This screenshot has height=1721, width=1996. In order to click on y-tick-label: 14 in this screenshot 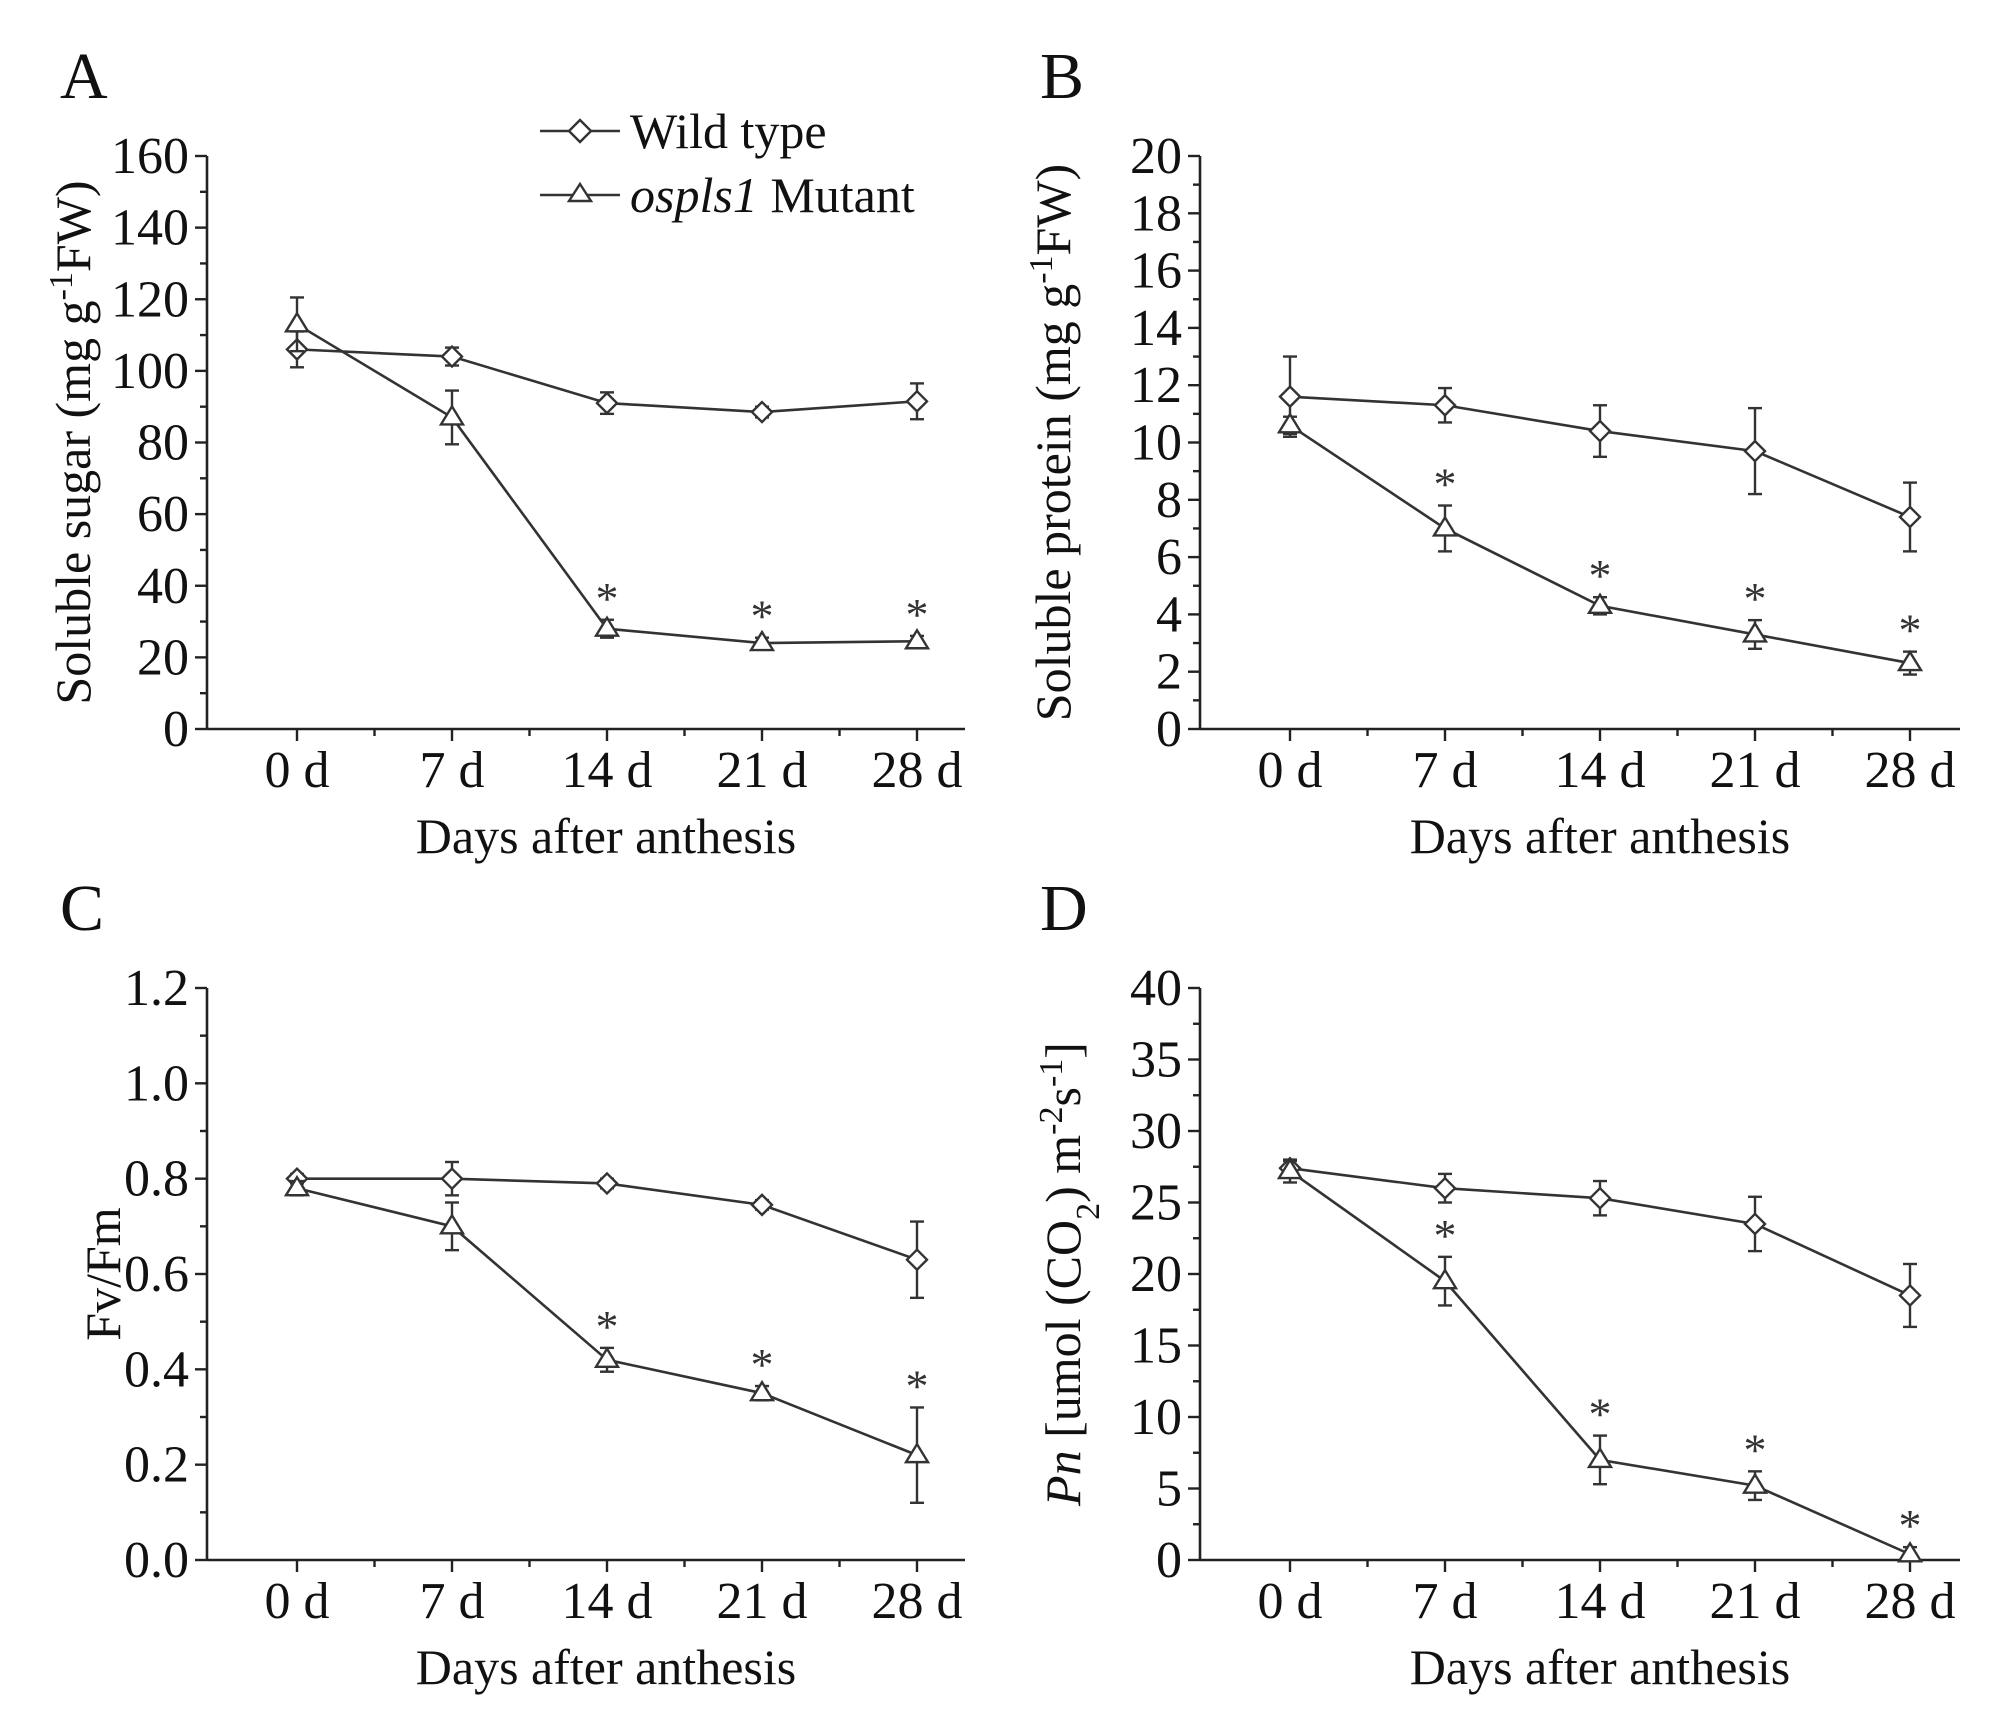, I will do `click(1156, 328)`.